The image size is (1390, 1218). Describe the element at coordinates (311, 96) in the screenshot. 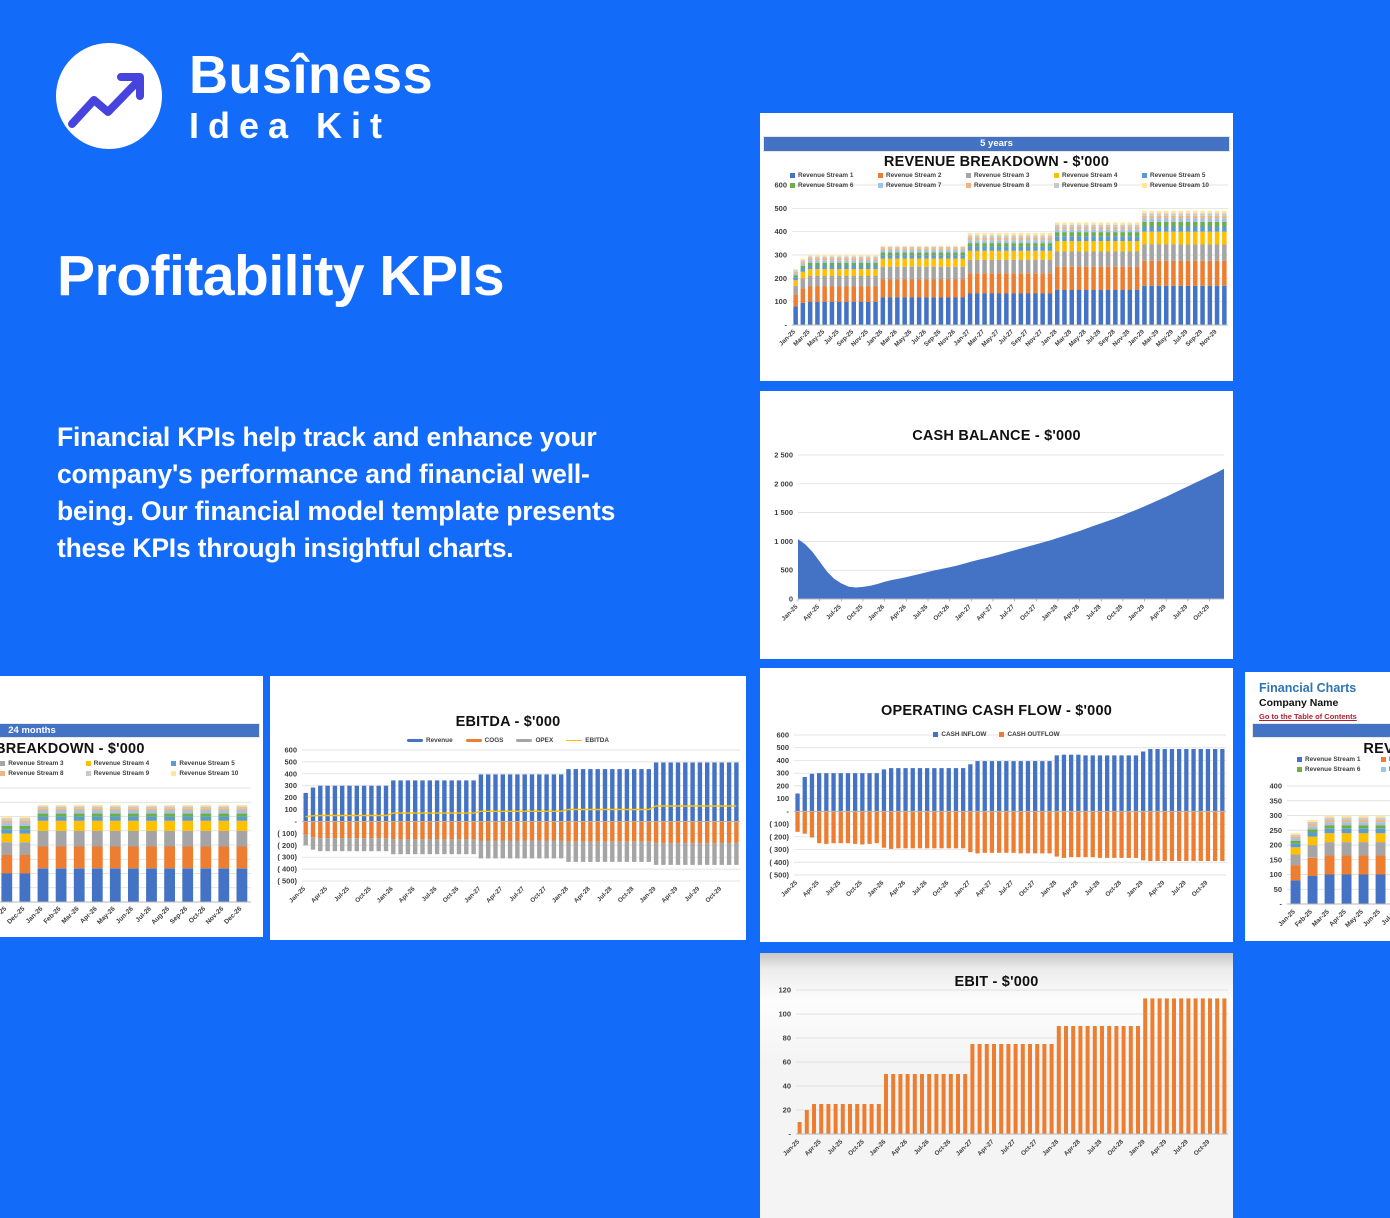

I see `brand-wordmark: Busîness Idea Kit` at that location.